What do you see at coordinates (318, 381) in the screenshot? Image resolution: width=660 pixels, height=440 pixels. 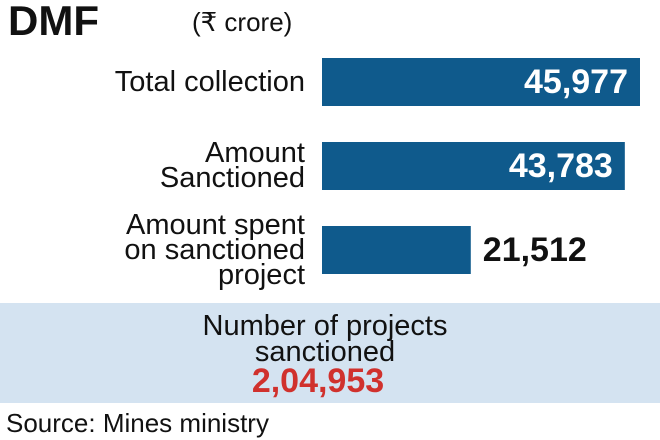 I see `callout-value: 2,04,953` at bounding box center [318, 381].